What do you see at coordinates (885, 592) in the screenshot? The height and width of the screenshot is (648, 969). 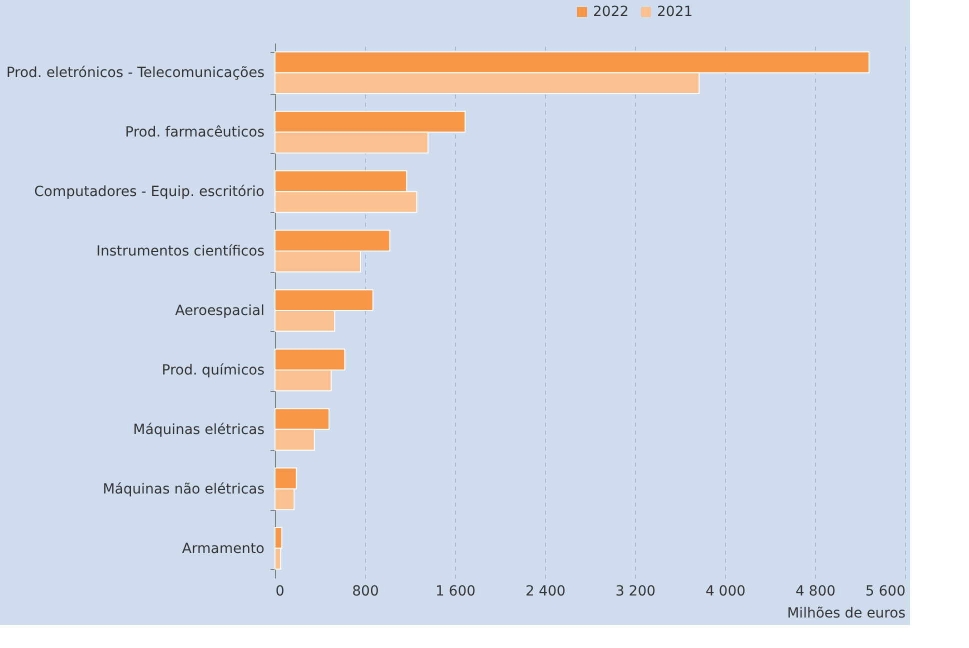 I see `x-tick-label: 5 600` at bounding box center [885, 592].